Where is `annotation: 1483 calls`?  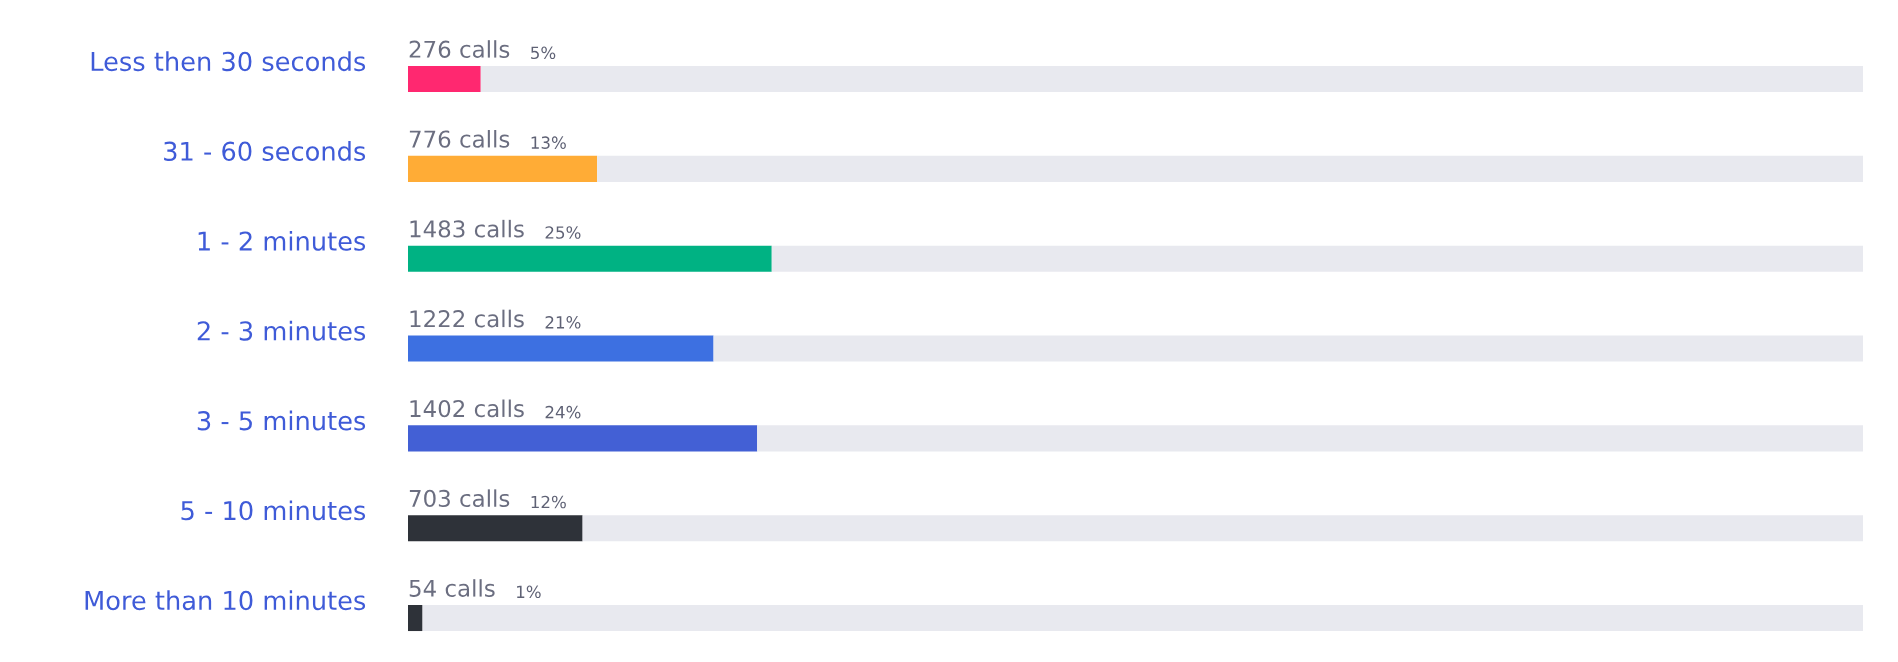 annotation: 1483 calls is located at coordinates (467, 228).